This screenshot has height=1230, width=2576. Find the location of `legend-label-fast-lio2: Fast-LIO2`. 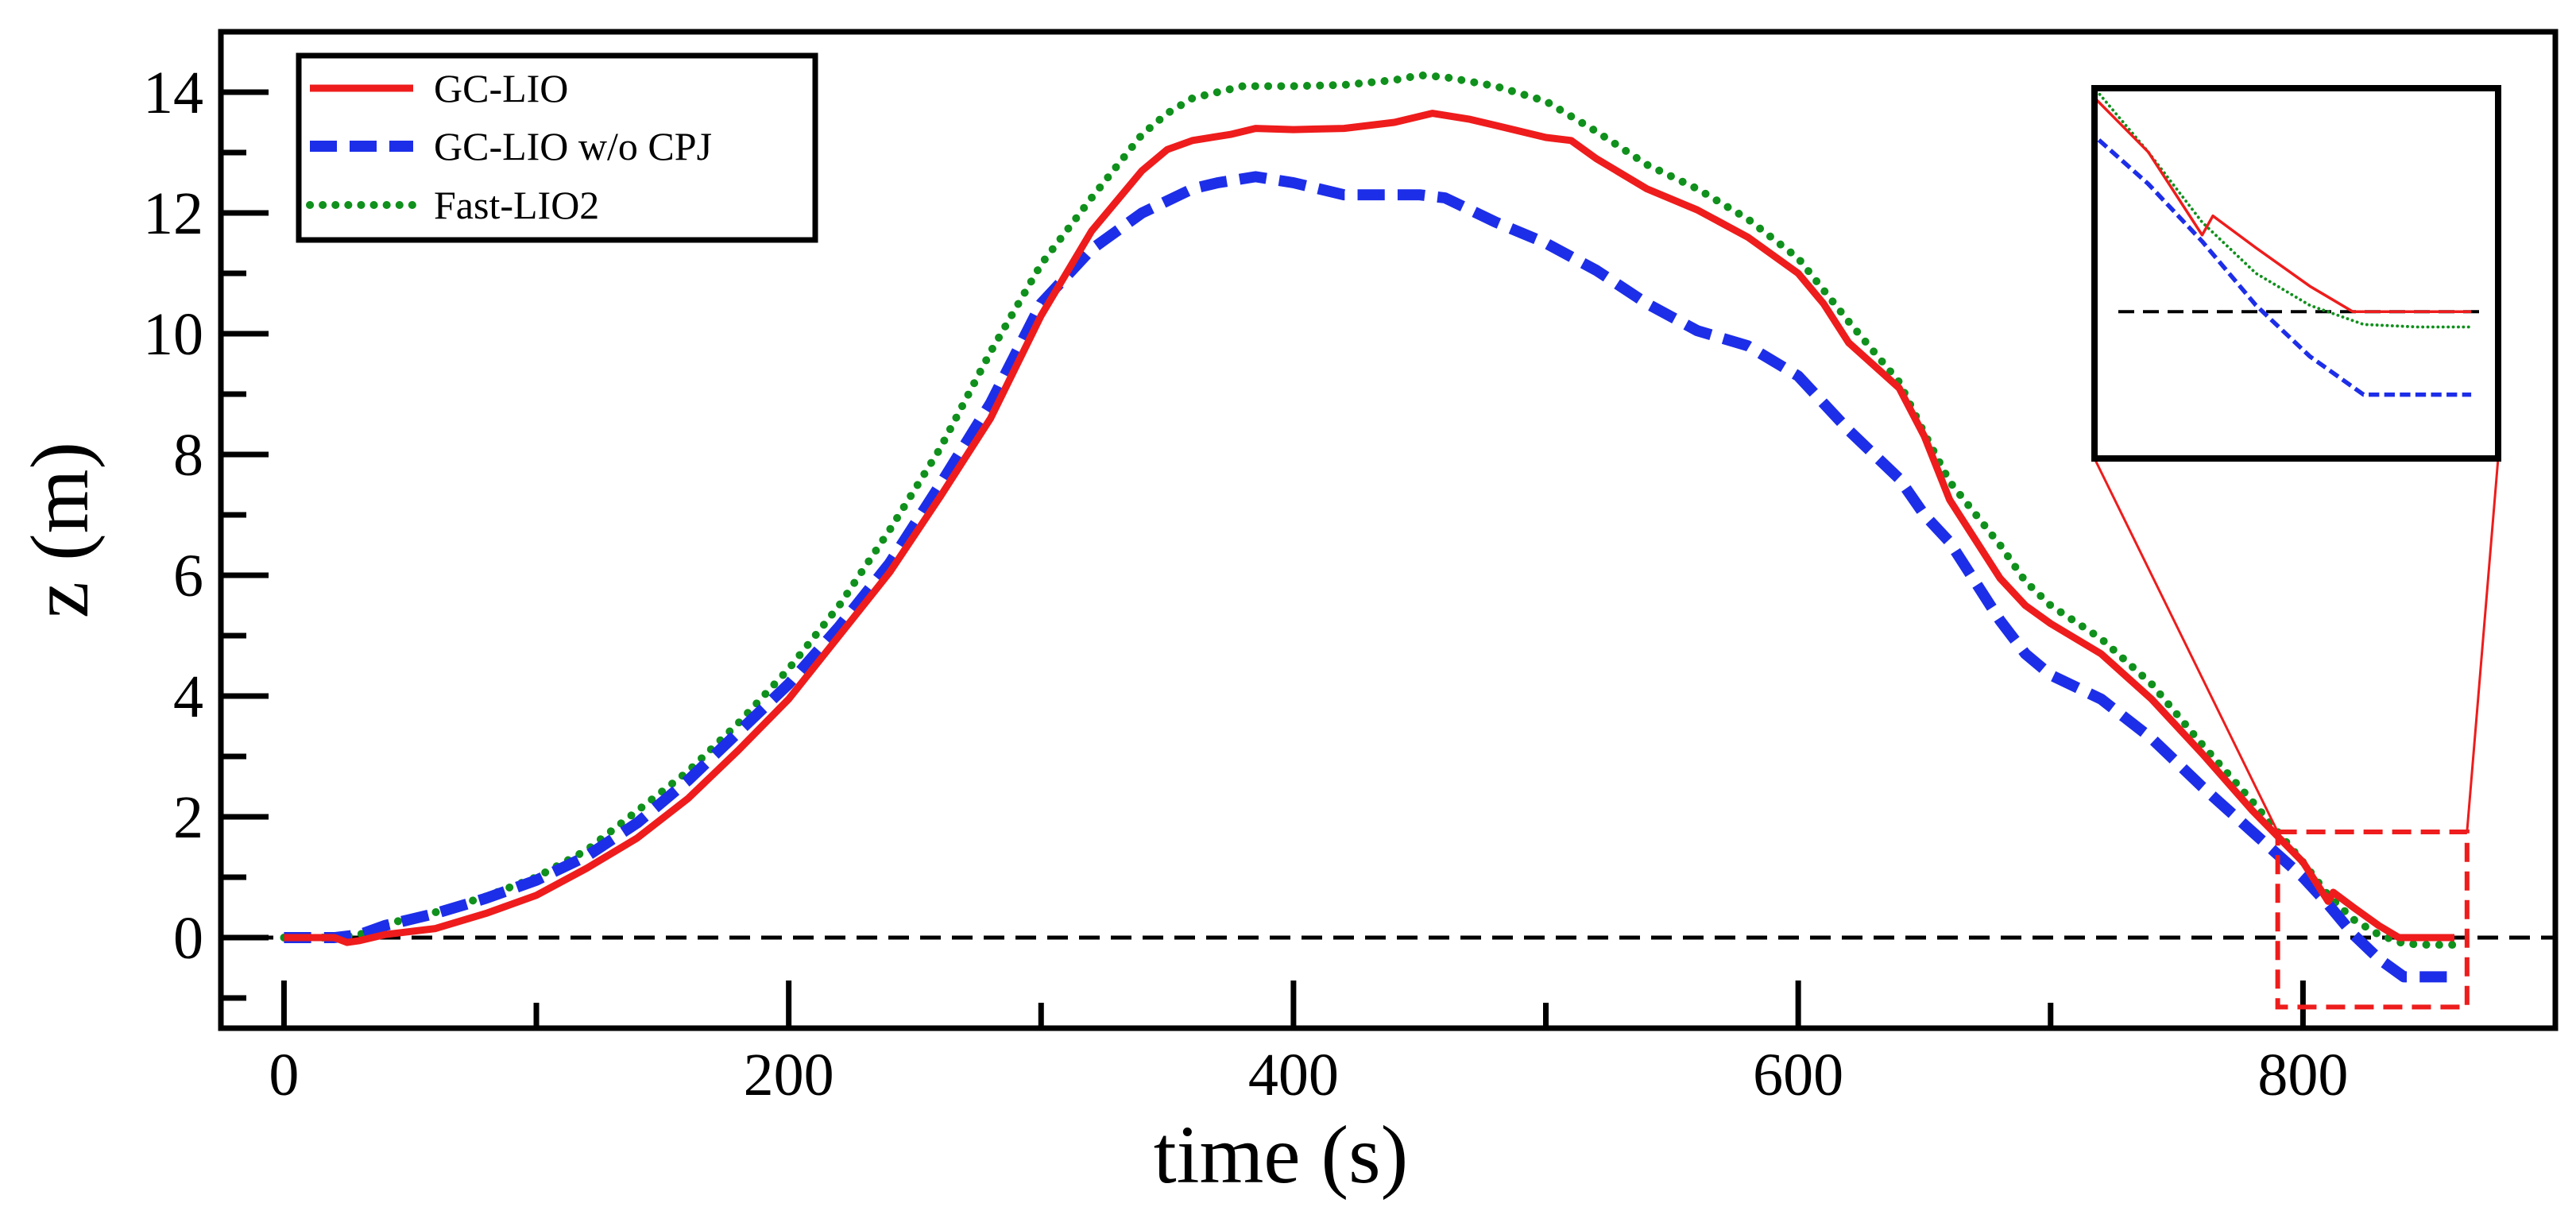

legend-label-fast-lio2: Fast-LIO2 is located at coordinates (516, 205).